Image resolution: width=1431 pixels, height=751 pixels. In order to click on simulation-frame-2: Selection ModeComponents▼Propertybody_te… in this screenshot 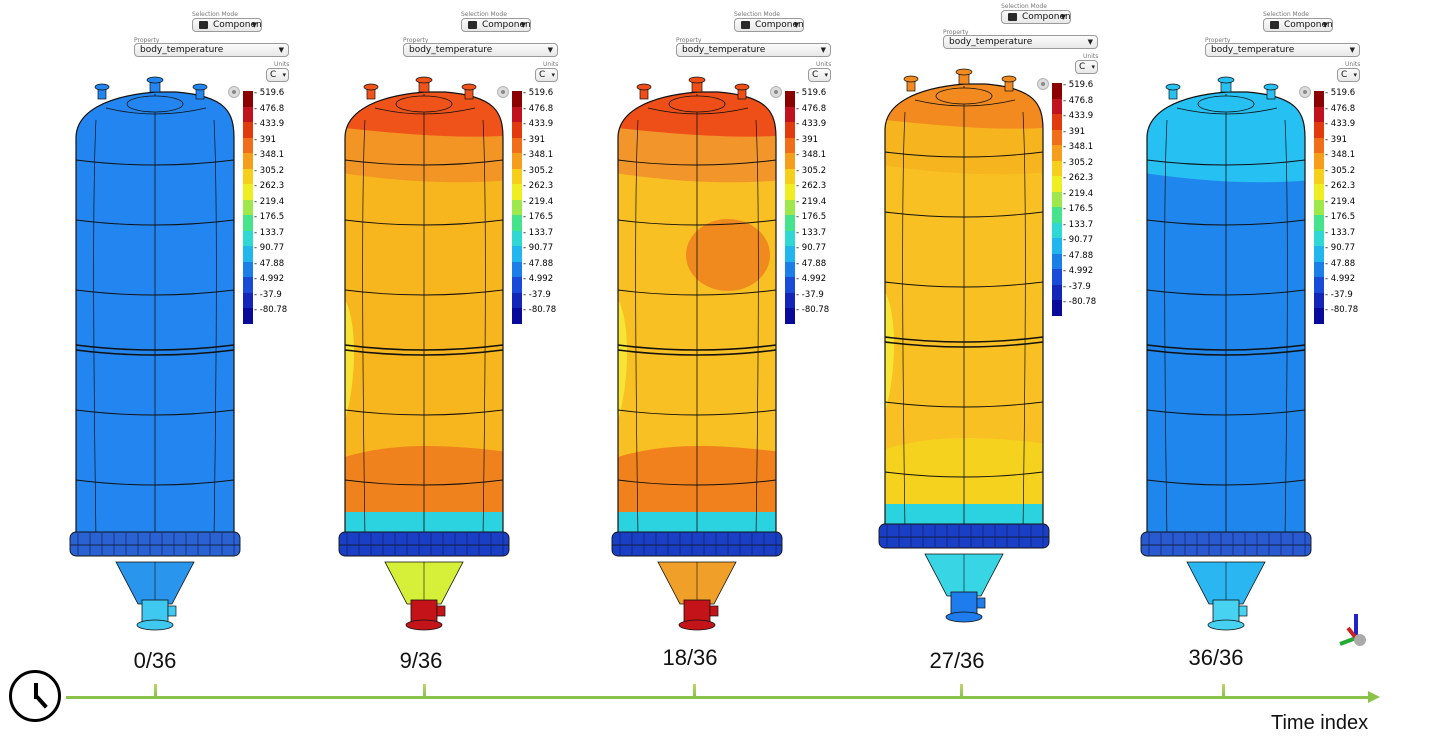, I will do `click(728, 320)`.